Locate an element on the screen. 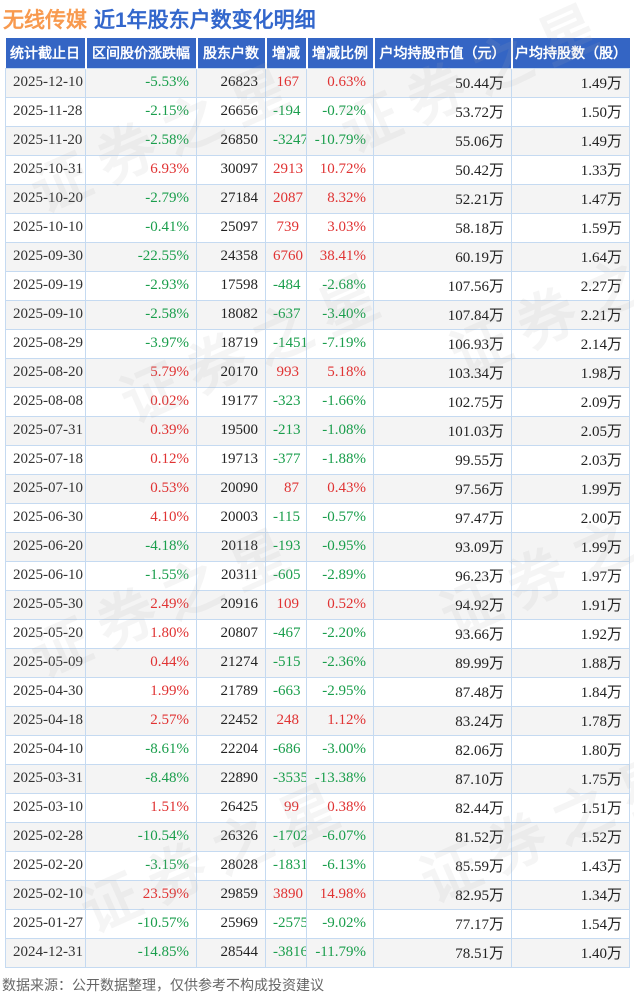 This screenshot has width=634, height=999. cell-avg-holding-shares: 1.50万 is located at coordinates (570, 111).